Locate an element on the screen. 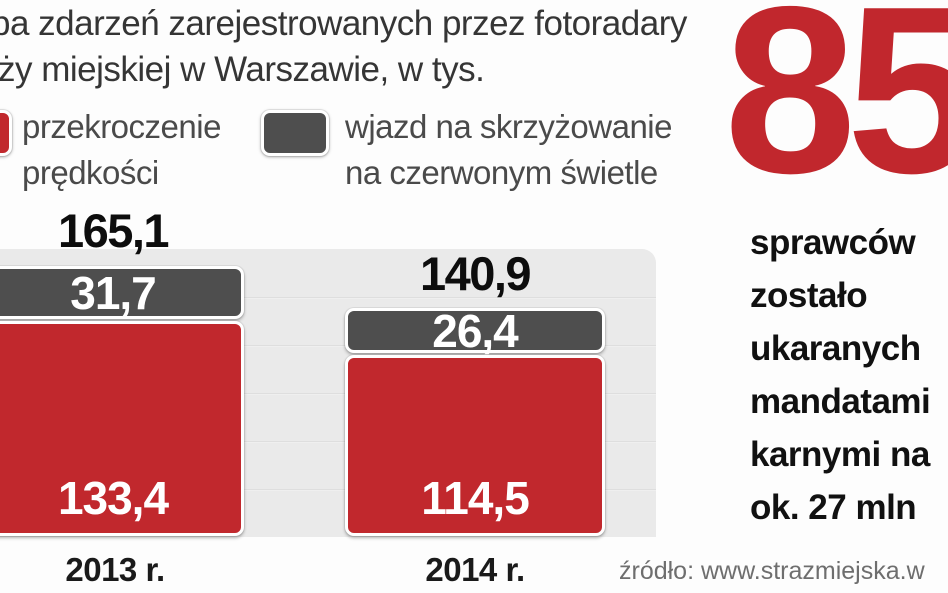  chart-title-line-2: ży miejskiej w Warszawie, w tys. is located at coordinates (242, 69).